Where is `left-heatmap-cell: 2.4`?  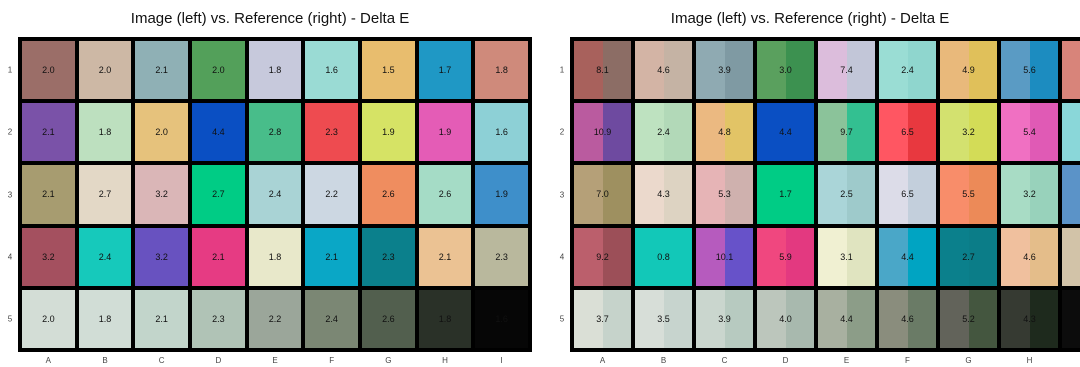 left-heatmap-cell: 2.4 is located at coordinates (275, 194).